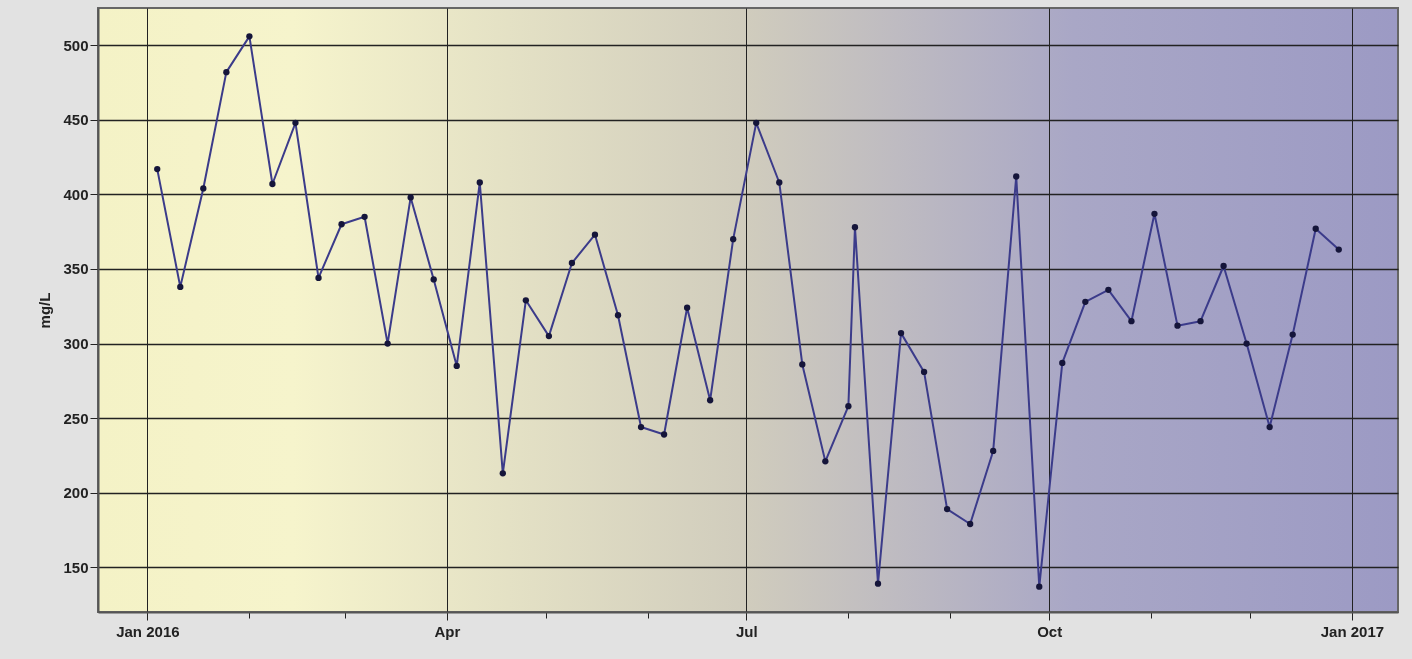 Image resolution: width=1412 pixels, height=659 pixels. I want to click on y-tick-label: 500, so click(76, 45).